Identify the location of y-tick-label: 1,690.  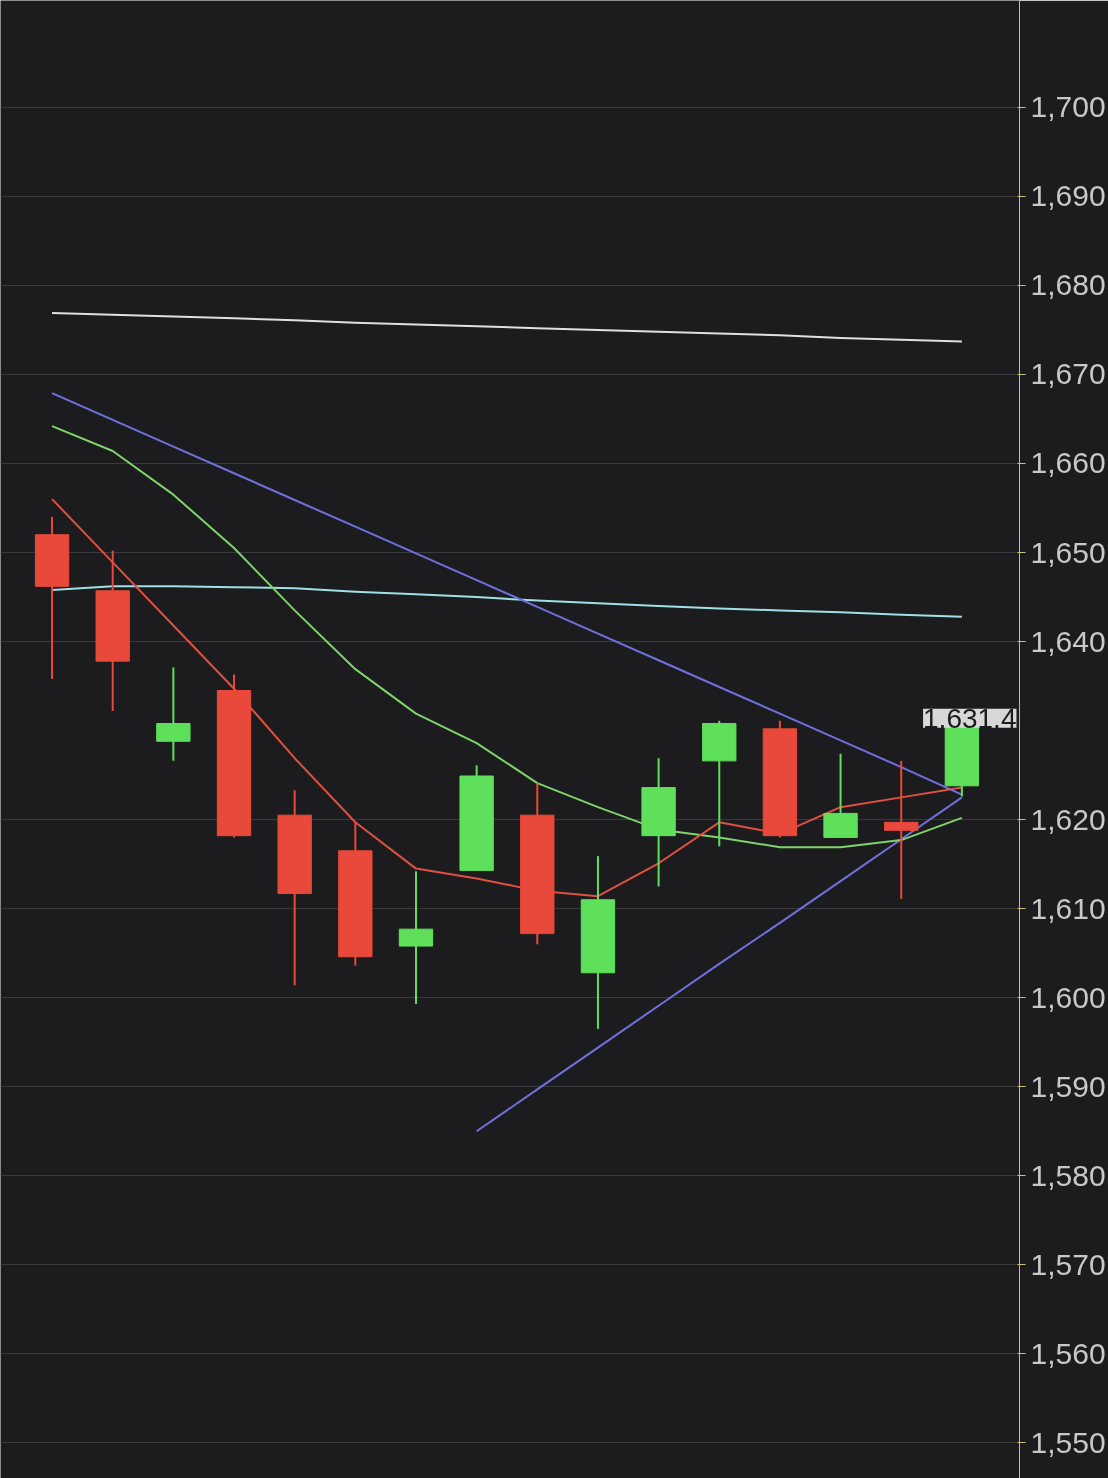
(1068, 196).